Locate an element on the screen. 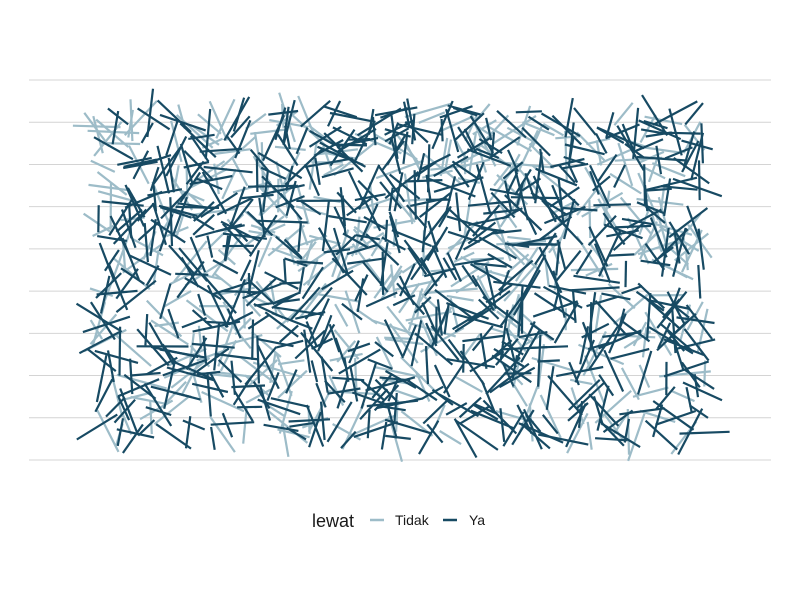 This screenshot has height=600, width=800. legend-title: lewat is located at coordinates (333, 521).